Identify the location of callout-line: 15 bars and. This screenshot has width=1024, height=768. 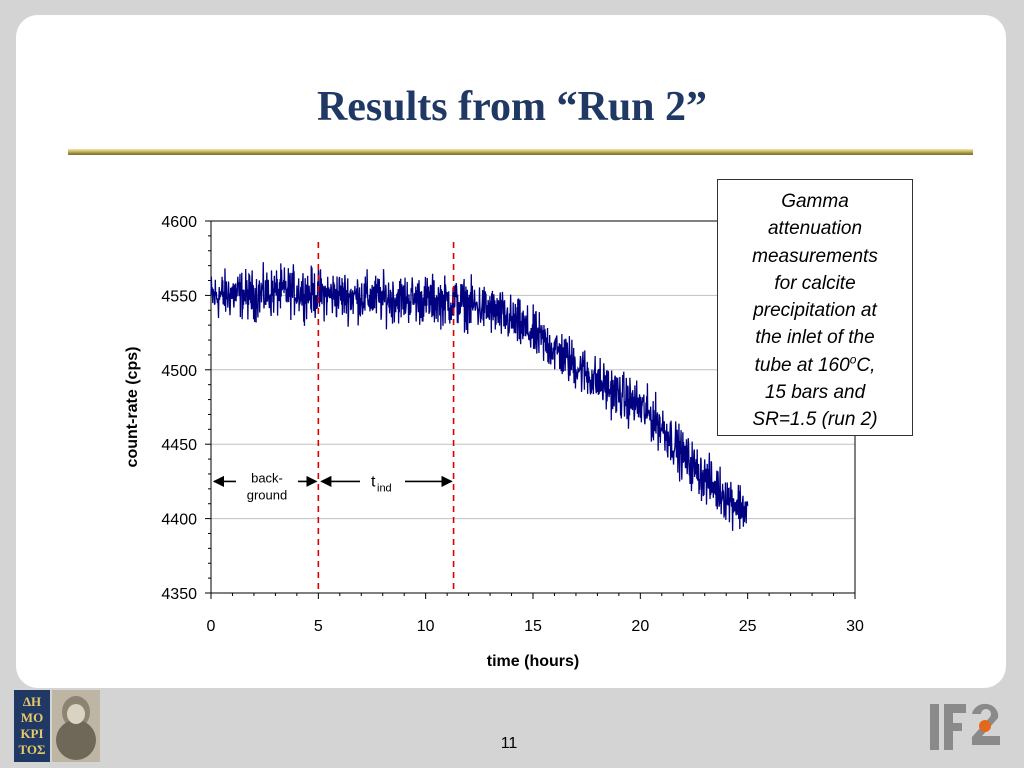
(815, 393).